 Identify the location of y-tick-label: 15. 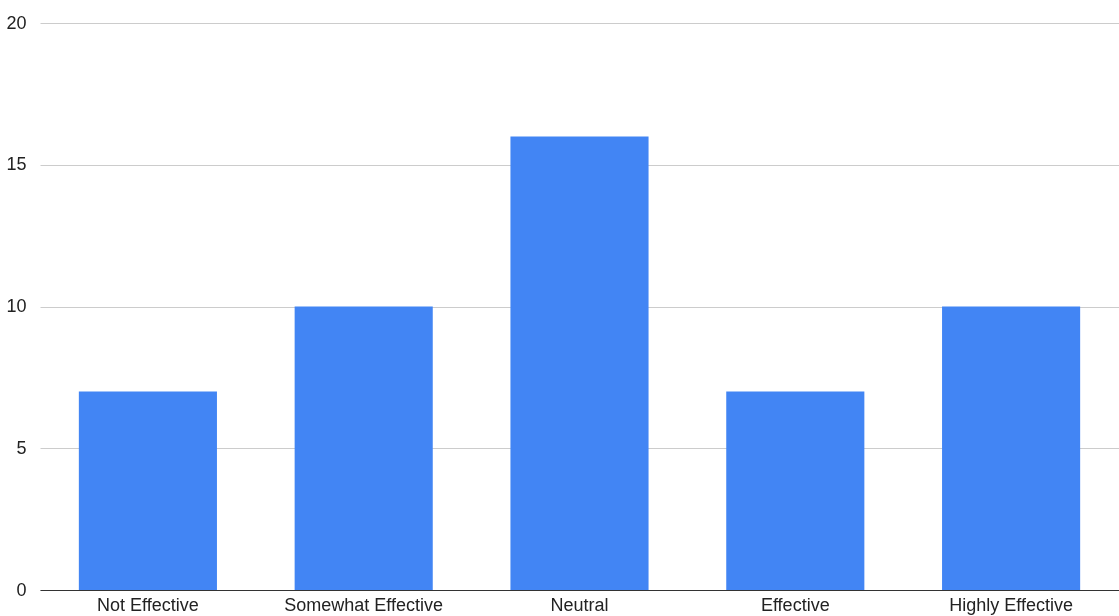
(16, 164).